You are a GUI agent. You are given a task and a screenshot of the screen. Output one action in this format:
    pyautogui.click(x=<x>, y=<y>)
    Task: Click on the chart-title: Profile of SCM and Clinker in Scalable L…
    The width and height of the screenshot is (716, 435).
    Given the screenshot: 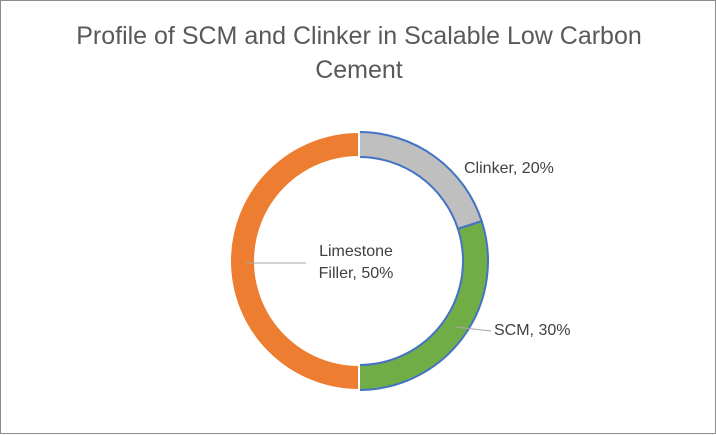 What is the action you would take?
    pyautogui.click(x=359, y=53)
    